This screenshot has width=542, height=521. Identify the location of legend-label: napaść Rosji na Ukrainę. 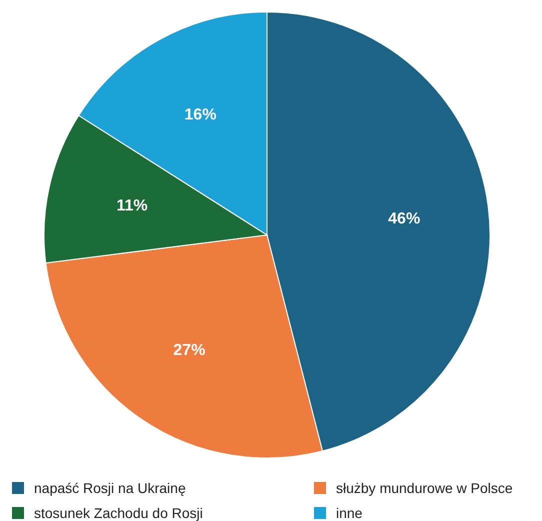
(110, 488).